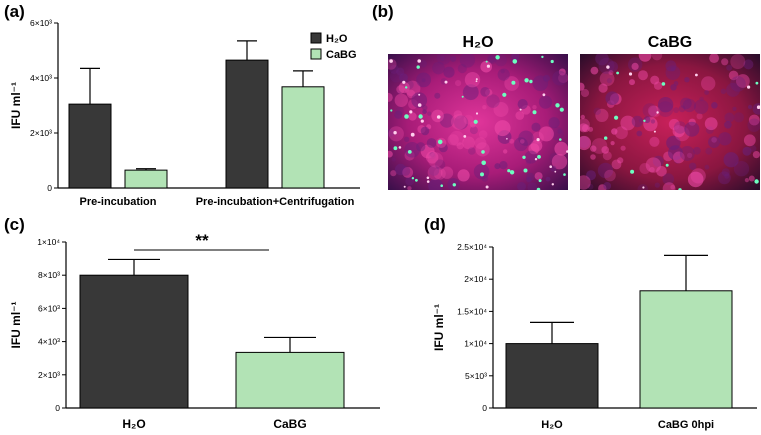  What do you see at coordinates (476, 376) in the screenshot?
I see `y-tick-label: 5×10³` at bounding box center [476, 376].